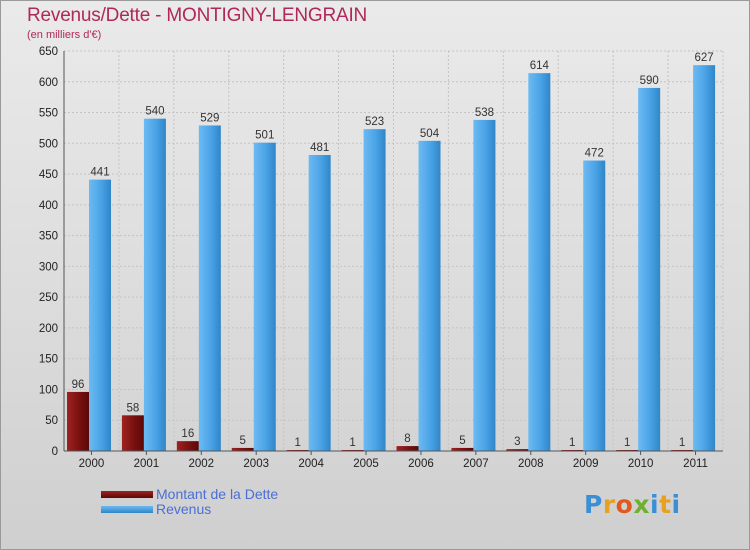 This screenshot has width=750, height=550. Describe the element at coordinates (154, 284) in the screenshot. I see `bar-revenus-2001` at that location.